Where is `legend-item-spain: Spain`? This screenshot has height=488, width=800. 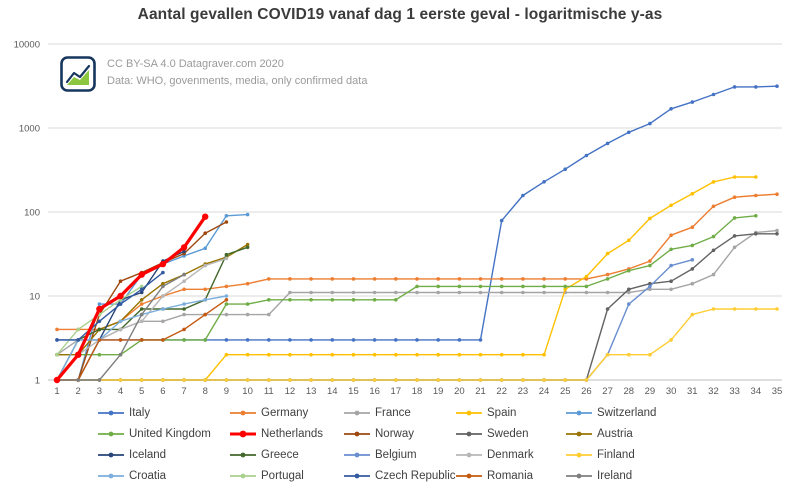
legend-item-spain: Spain is located at coordinates (511, 413).